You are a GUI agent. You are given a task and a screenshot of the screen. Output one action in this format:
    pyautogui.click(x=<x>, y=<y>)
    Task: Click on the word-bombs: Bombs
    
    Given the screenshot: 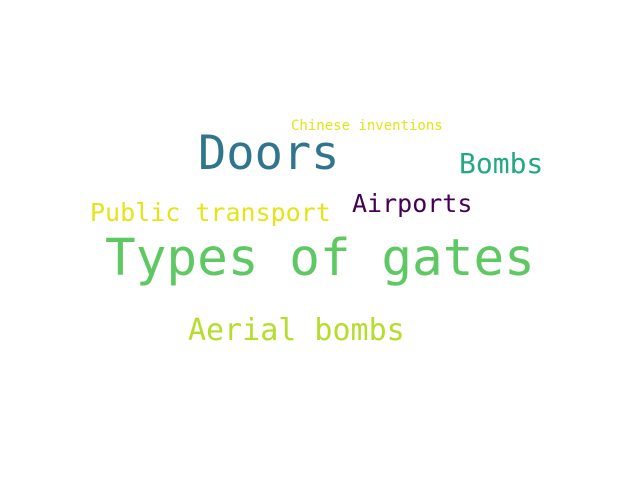 What is the action you would take?
    pyautogui.click(x=501, y=163)
    